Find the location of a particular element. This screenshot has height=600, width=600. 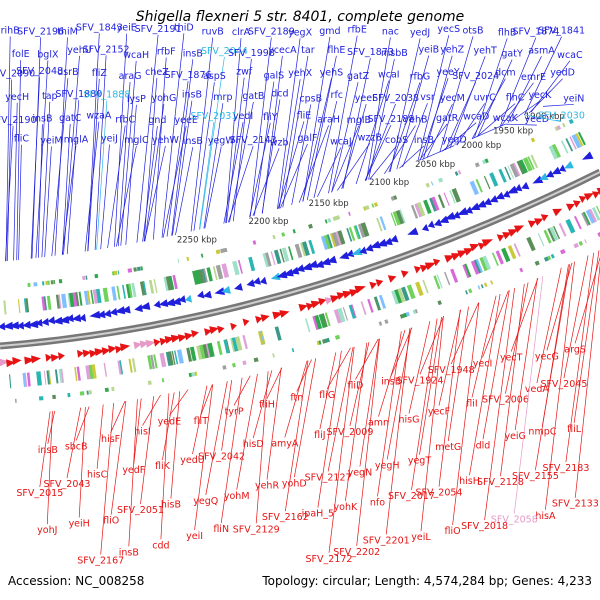

reverse-gene-label: SFV_2133 is located at coordinates (575, 504).